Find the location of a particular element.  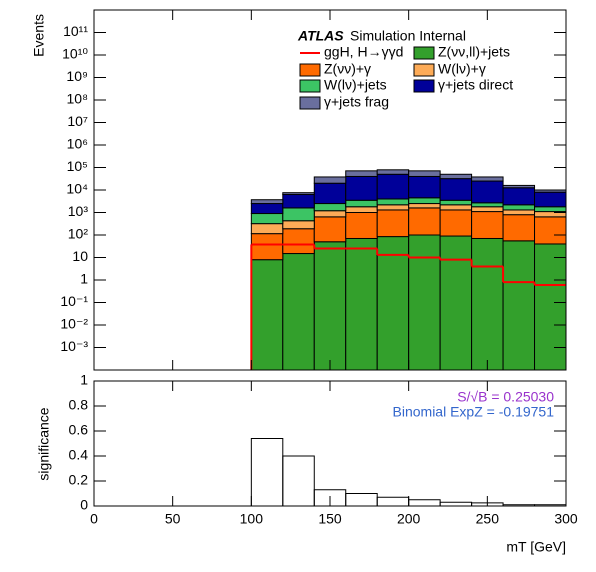

legend-label: γ+jets direct is located at coordinates (475, 85).